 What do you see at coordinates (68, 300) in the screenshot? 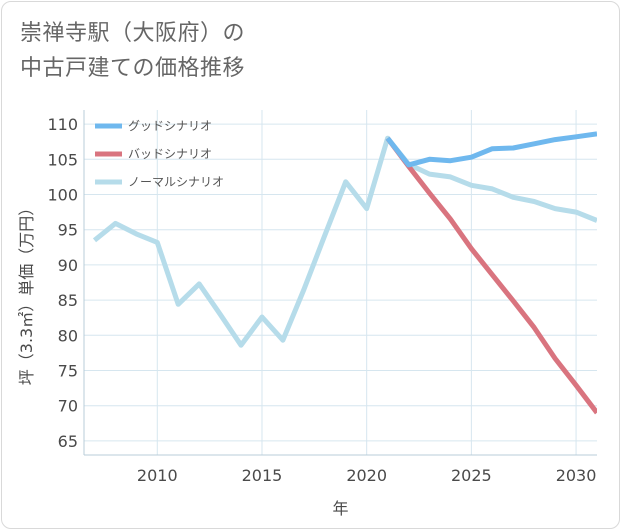
I see `y-tick-label: 85` at bounding box center [68, 300].